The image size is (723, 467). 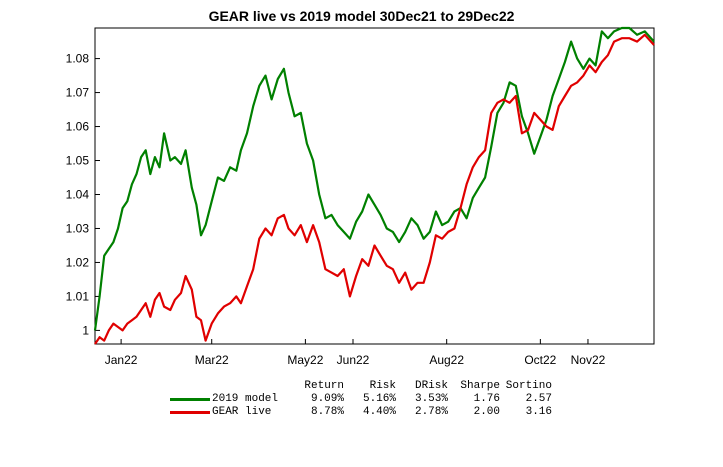 I want to click on y-tick-label: 1.01, so click(x=78, y=296).